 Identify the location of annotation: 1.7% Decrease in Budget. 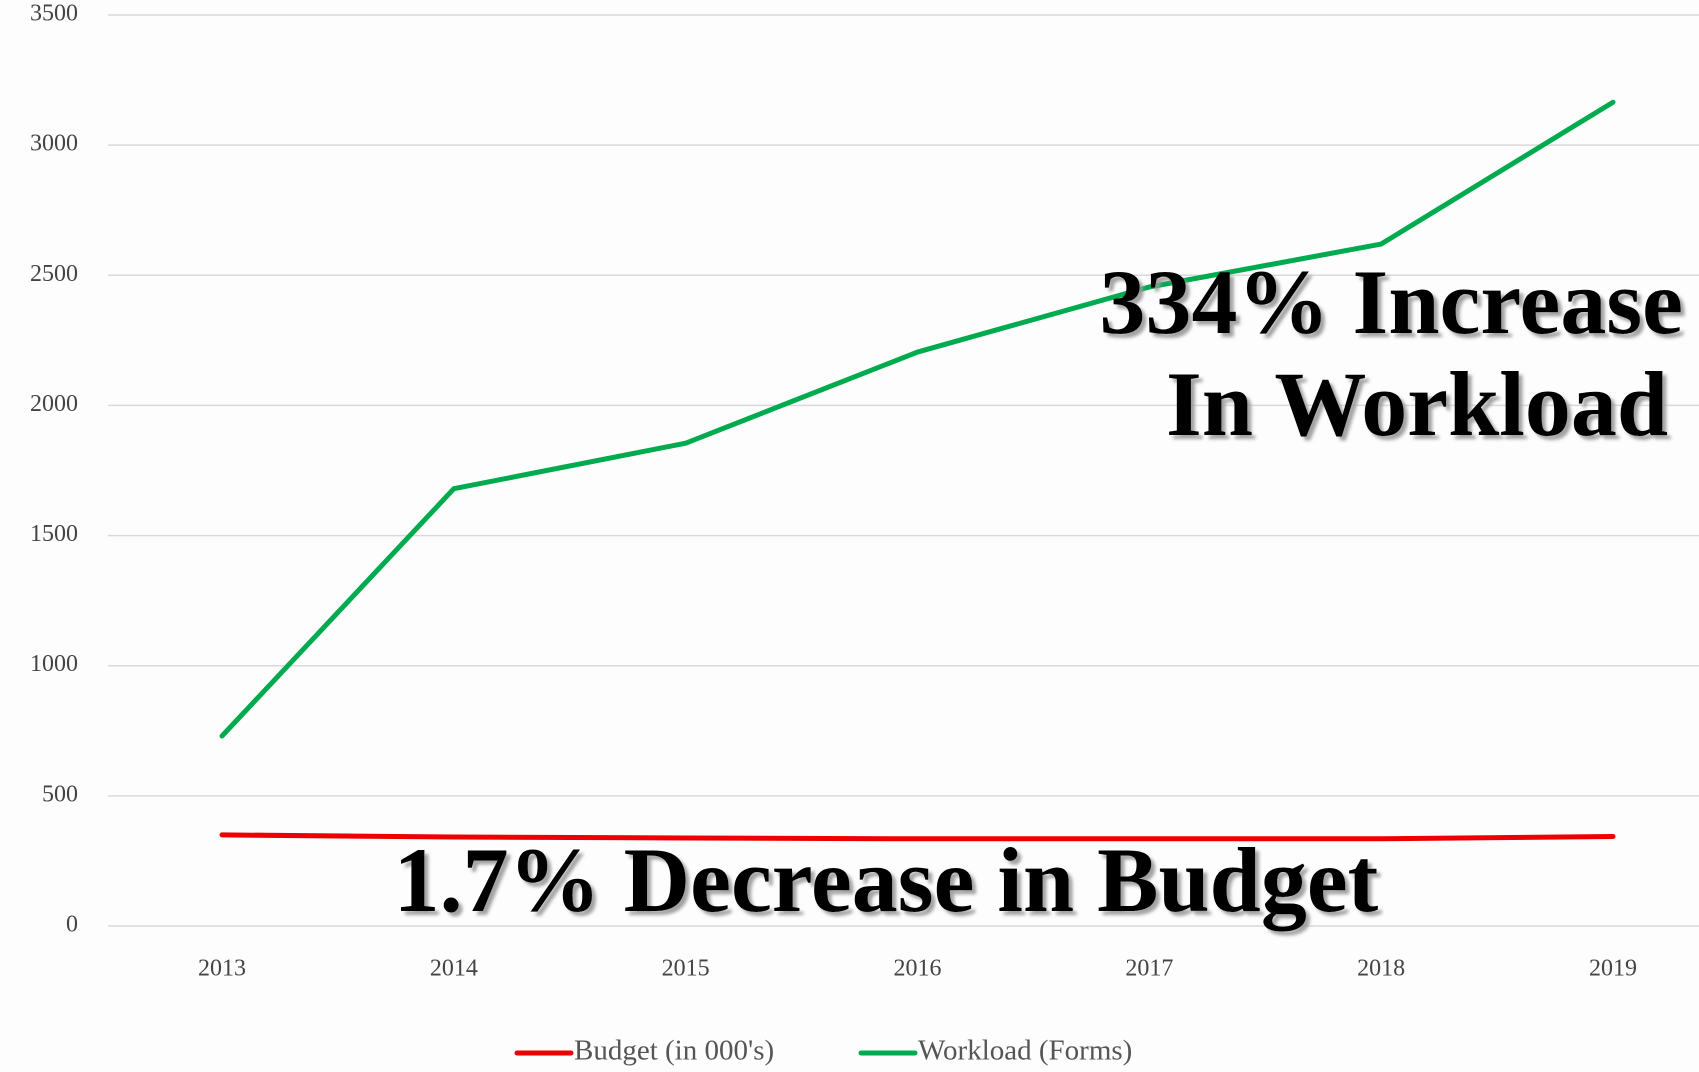
(886, 880).